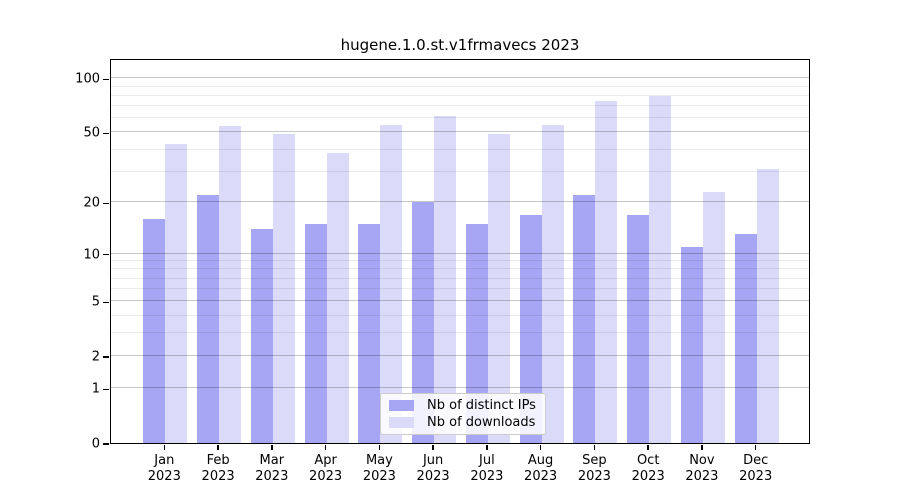  Describe the element at coordinates (463, 414) in the screenshot. I see `legend: Nb of distinct IPs Nb of downloads` at that location.